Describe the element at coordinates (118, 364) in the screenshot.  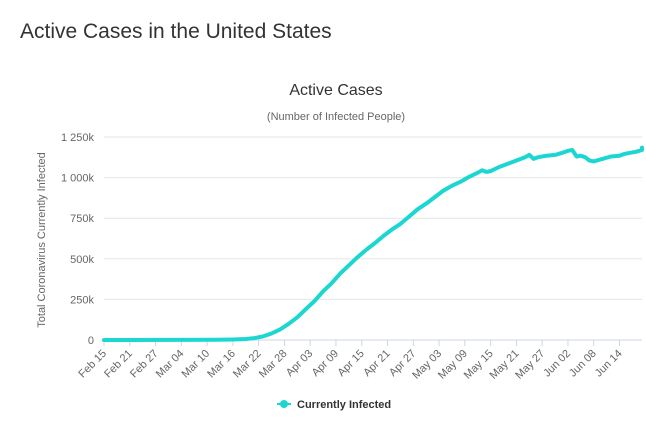
I see `x-tick-label: Feb 21` at that location.